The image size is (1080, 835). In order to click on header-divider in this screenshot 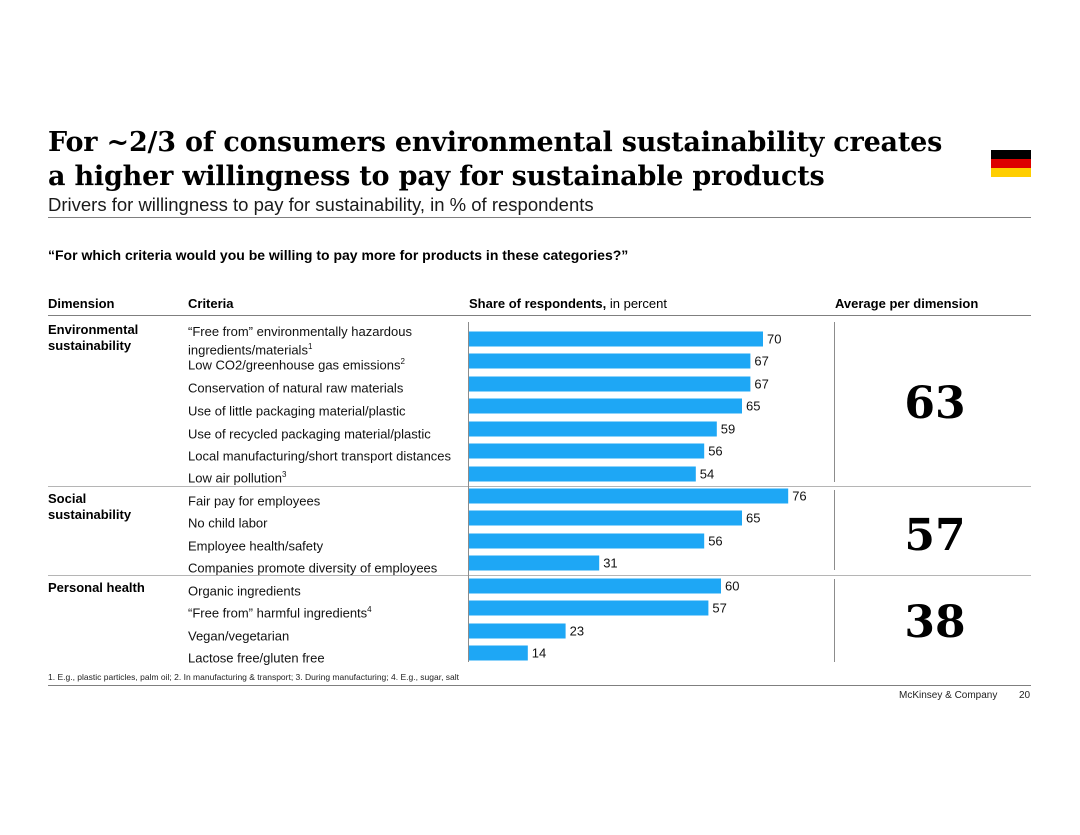, I will do `click(539, 315)`.